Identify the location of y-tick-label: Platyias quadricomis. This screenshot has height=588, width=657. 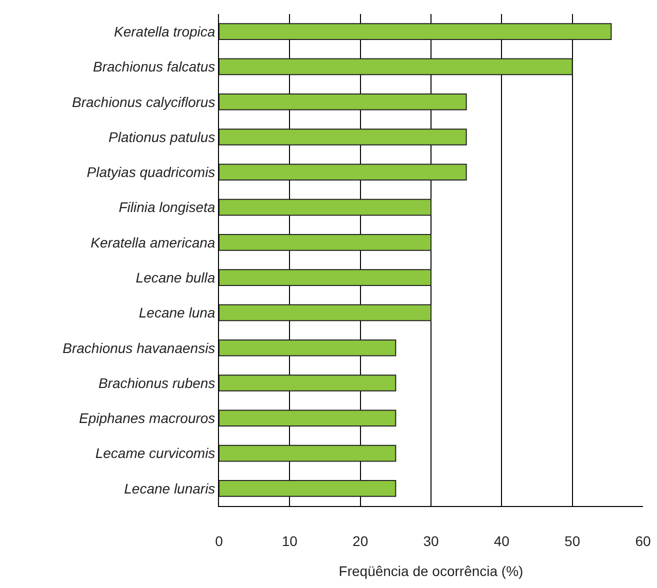
(151, 172).